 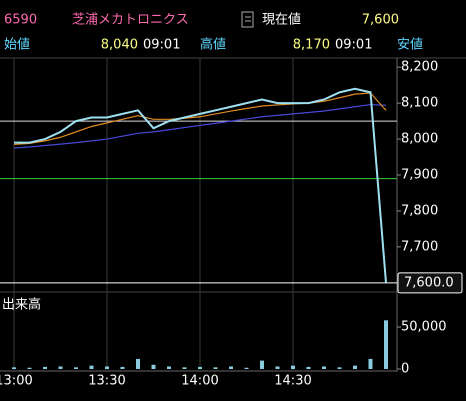 I want to click on last-price-label: 7,600.0, so click(x=429, y=282).